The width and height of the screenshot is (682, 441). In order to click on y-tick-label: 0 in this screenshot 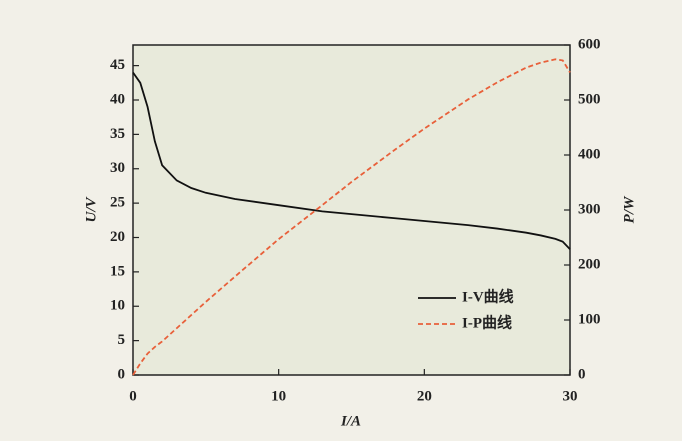, I will do `click(122, 374)`.